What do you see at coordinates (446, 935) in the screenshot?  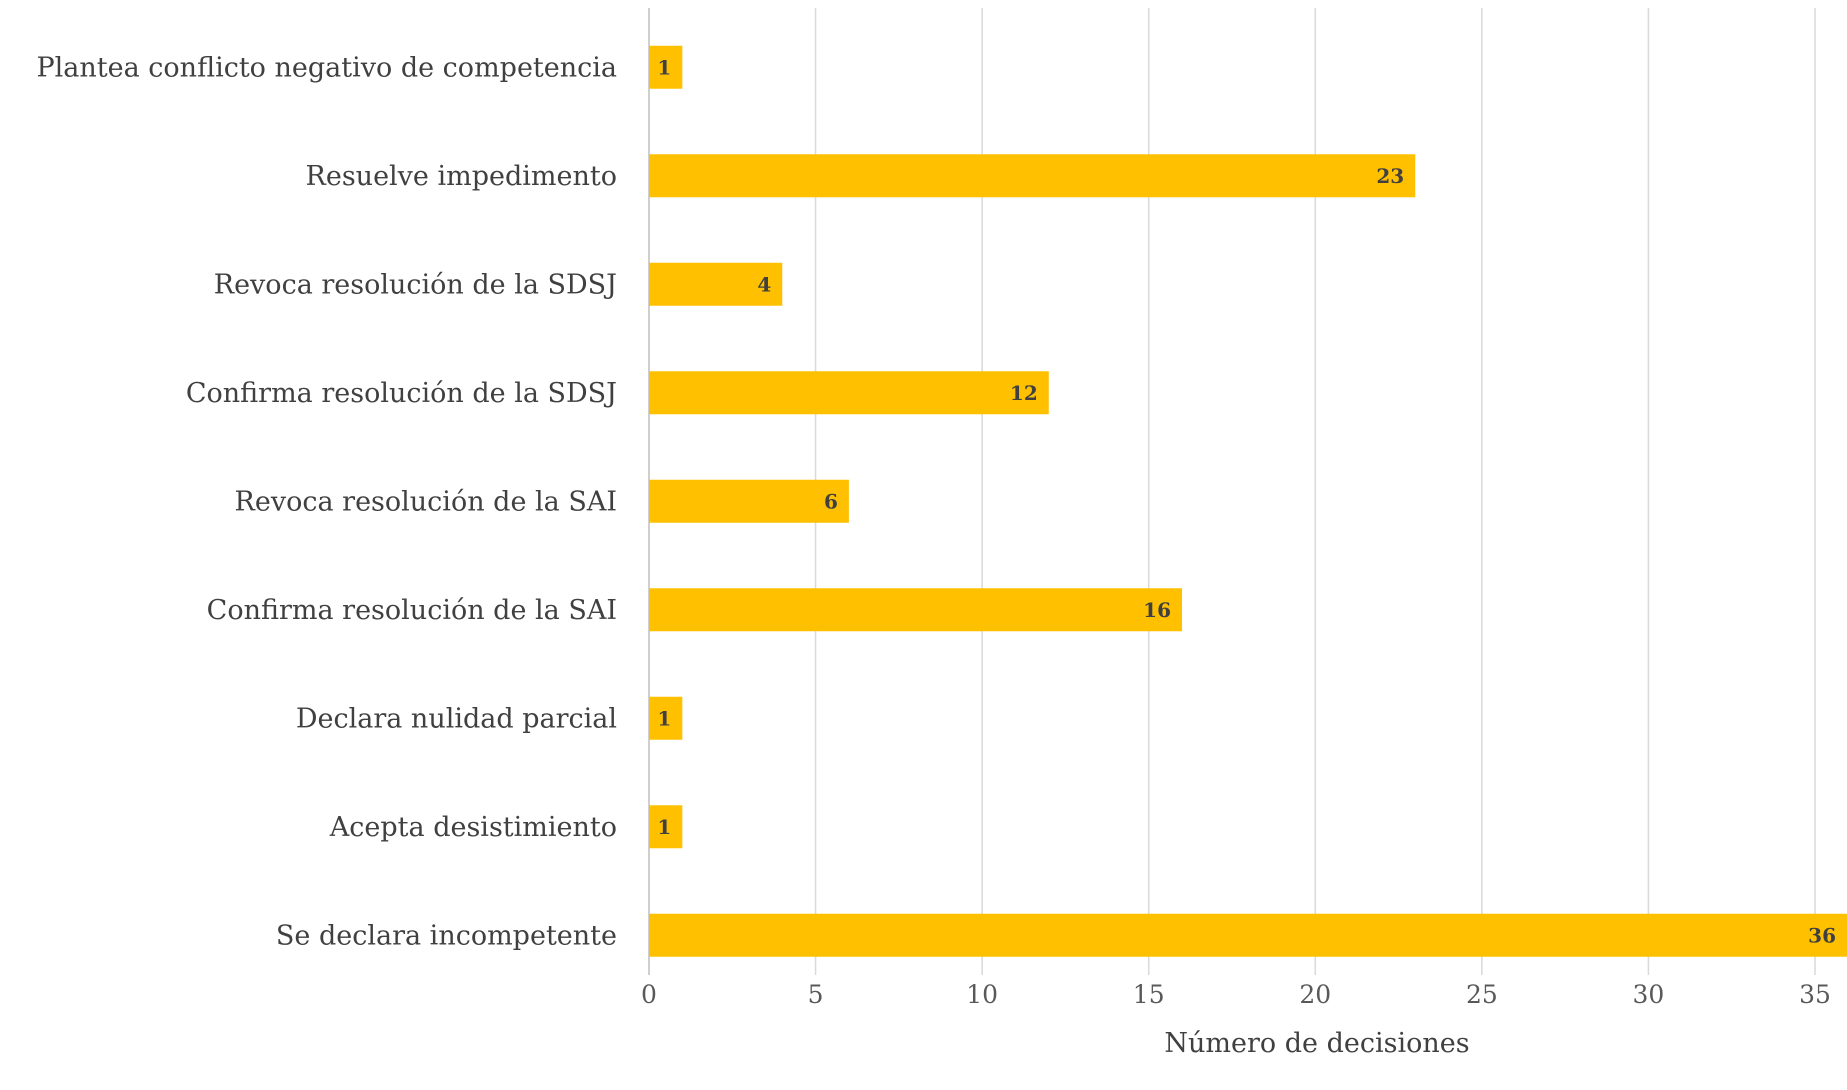 I see `category-label: Se declara incompetente` at bounding box center [446, 935].